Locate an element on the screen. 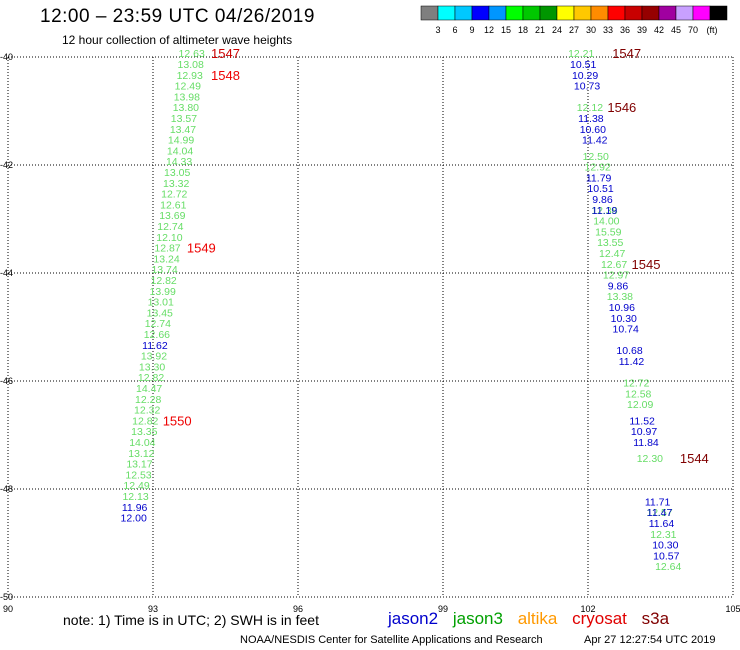 Image resolution: width=740 pixels, height=650 pixels. swh-point-jason2: 10.57 is located at coordinates (666, 556).